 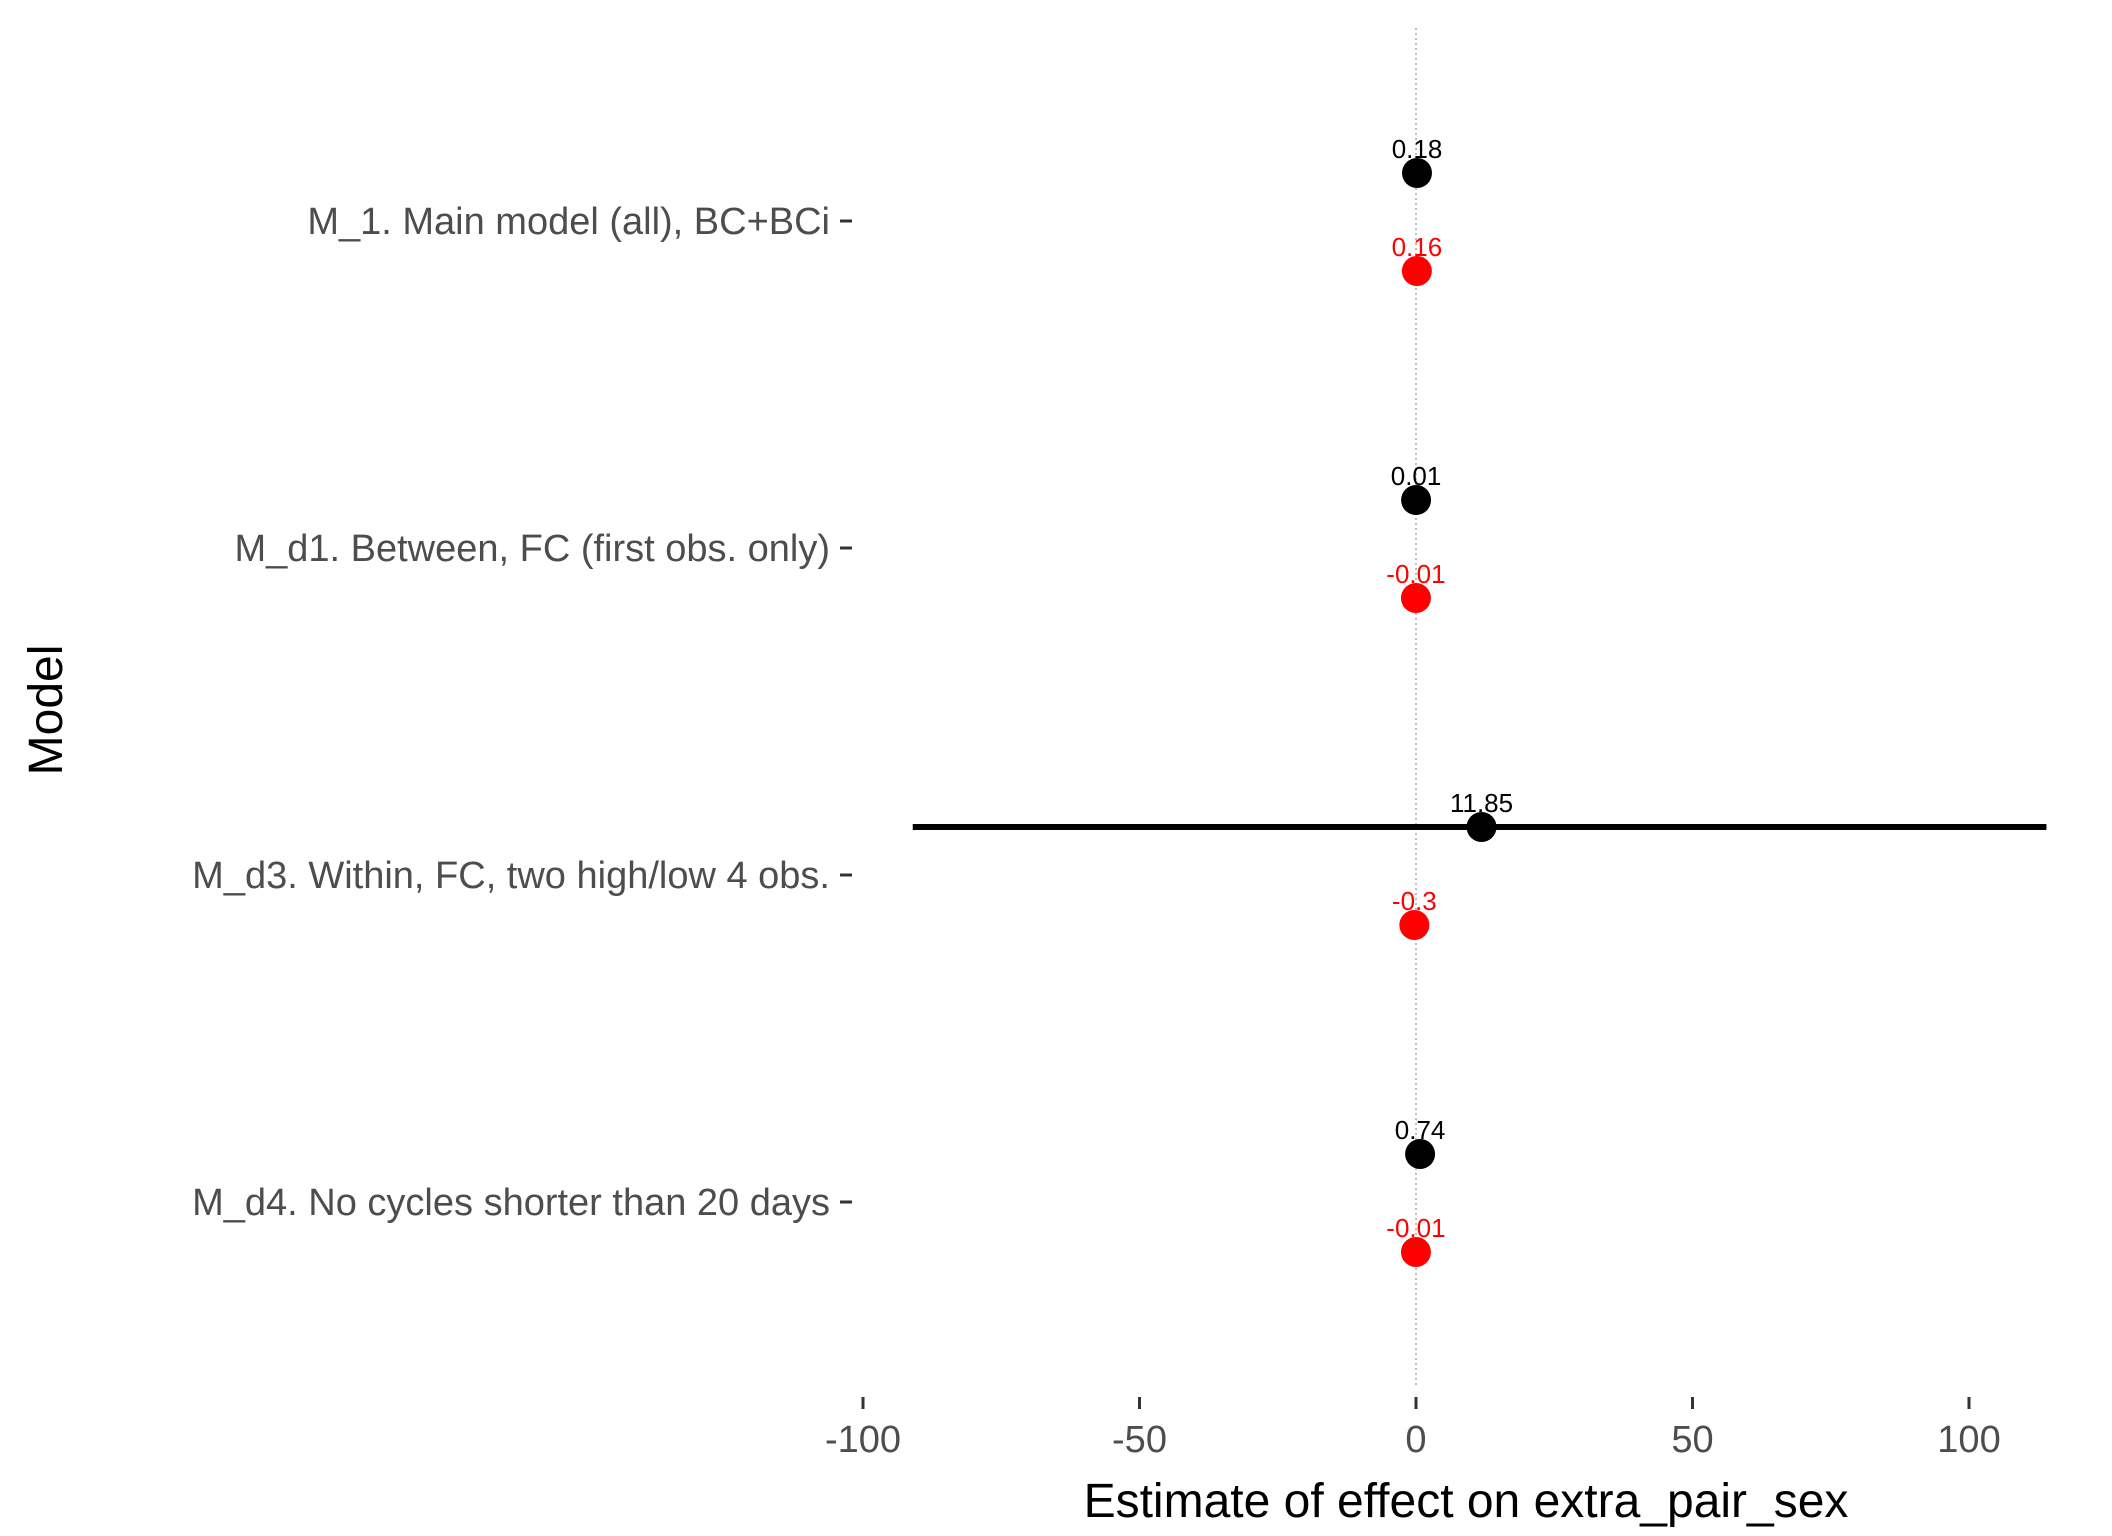 I want to click on y-tick-label: M_1. Main model (all), BC+BCi, so click(x=568, y=222).